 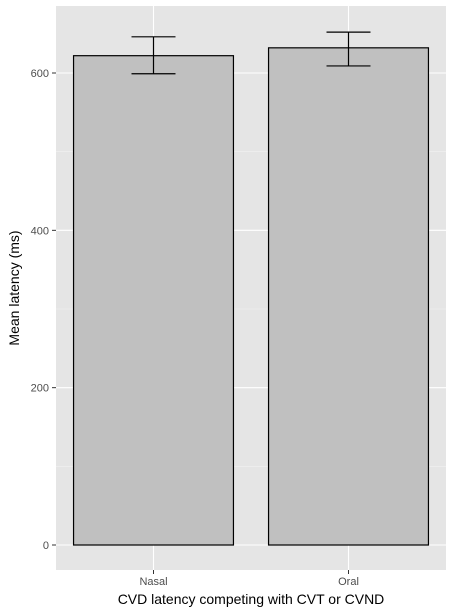 I want to click on x-tick-label: Oral, so click(x=348, y=582).